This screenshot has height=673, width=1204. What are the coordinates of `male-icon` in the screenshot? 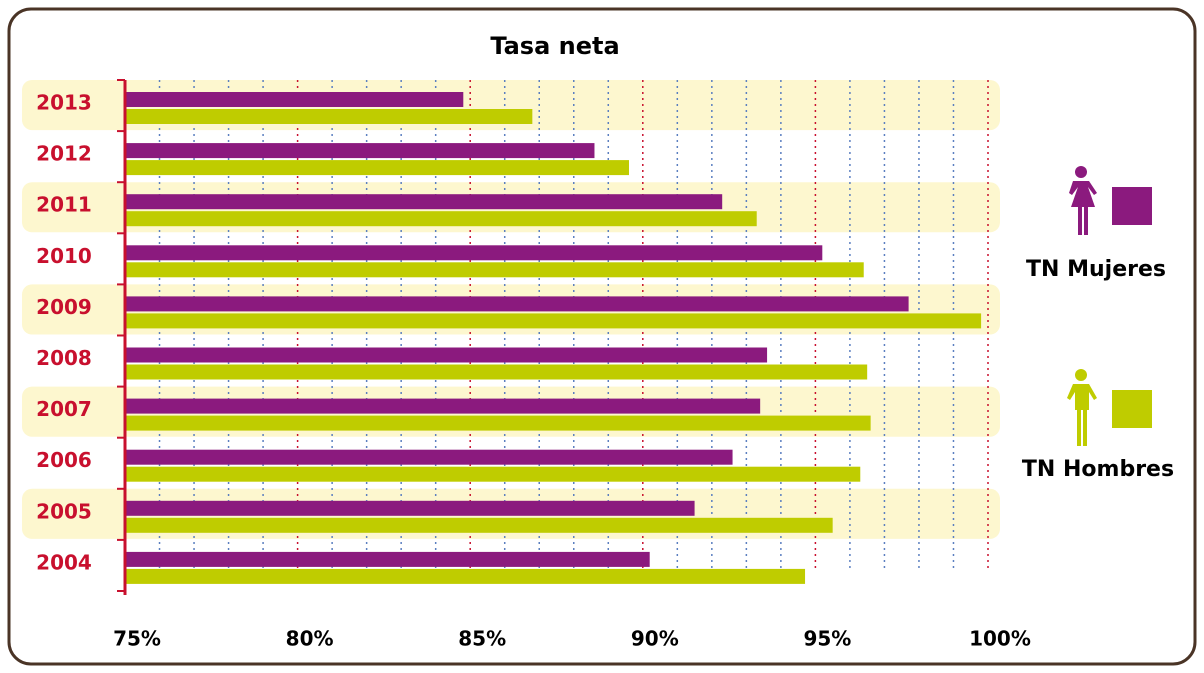 It's located at (1082, 407).